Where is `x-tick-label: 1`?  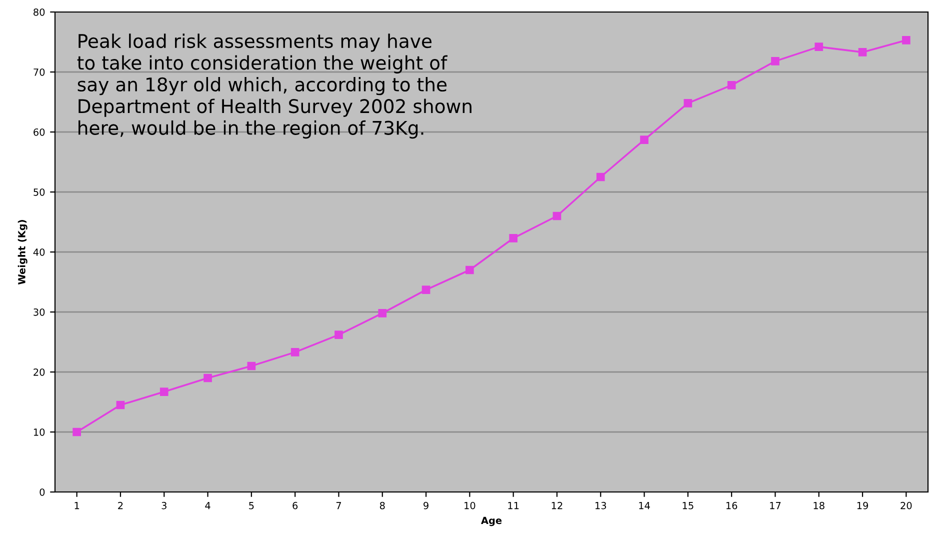
x-tick-label: 1 is located at coordinates (77, 506).